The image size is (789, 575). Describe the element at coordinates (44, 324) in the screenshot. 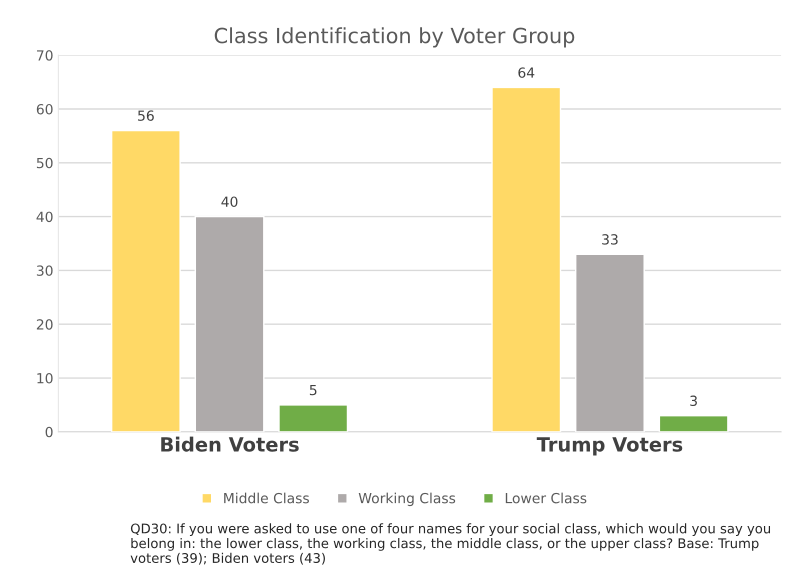

I see `y-tick-label: 20` at that location.